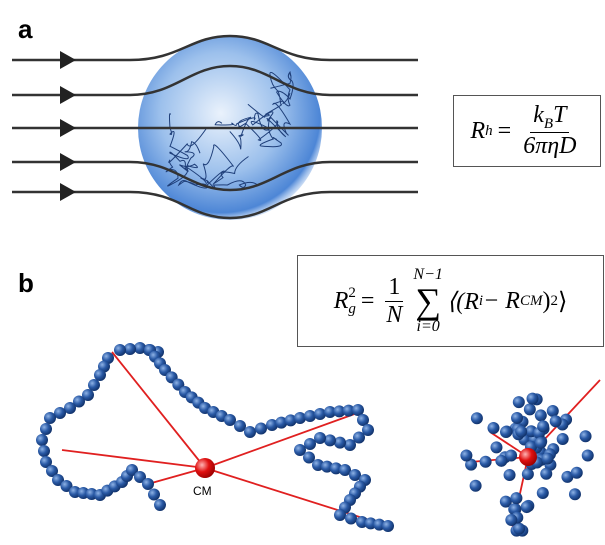 This screenshot has height=545, width=605. I want to click on fraction: kBT 6πηD, so click(549, 131).